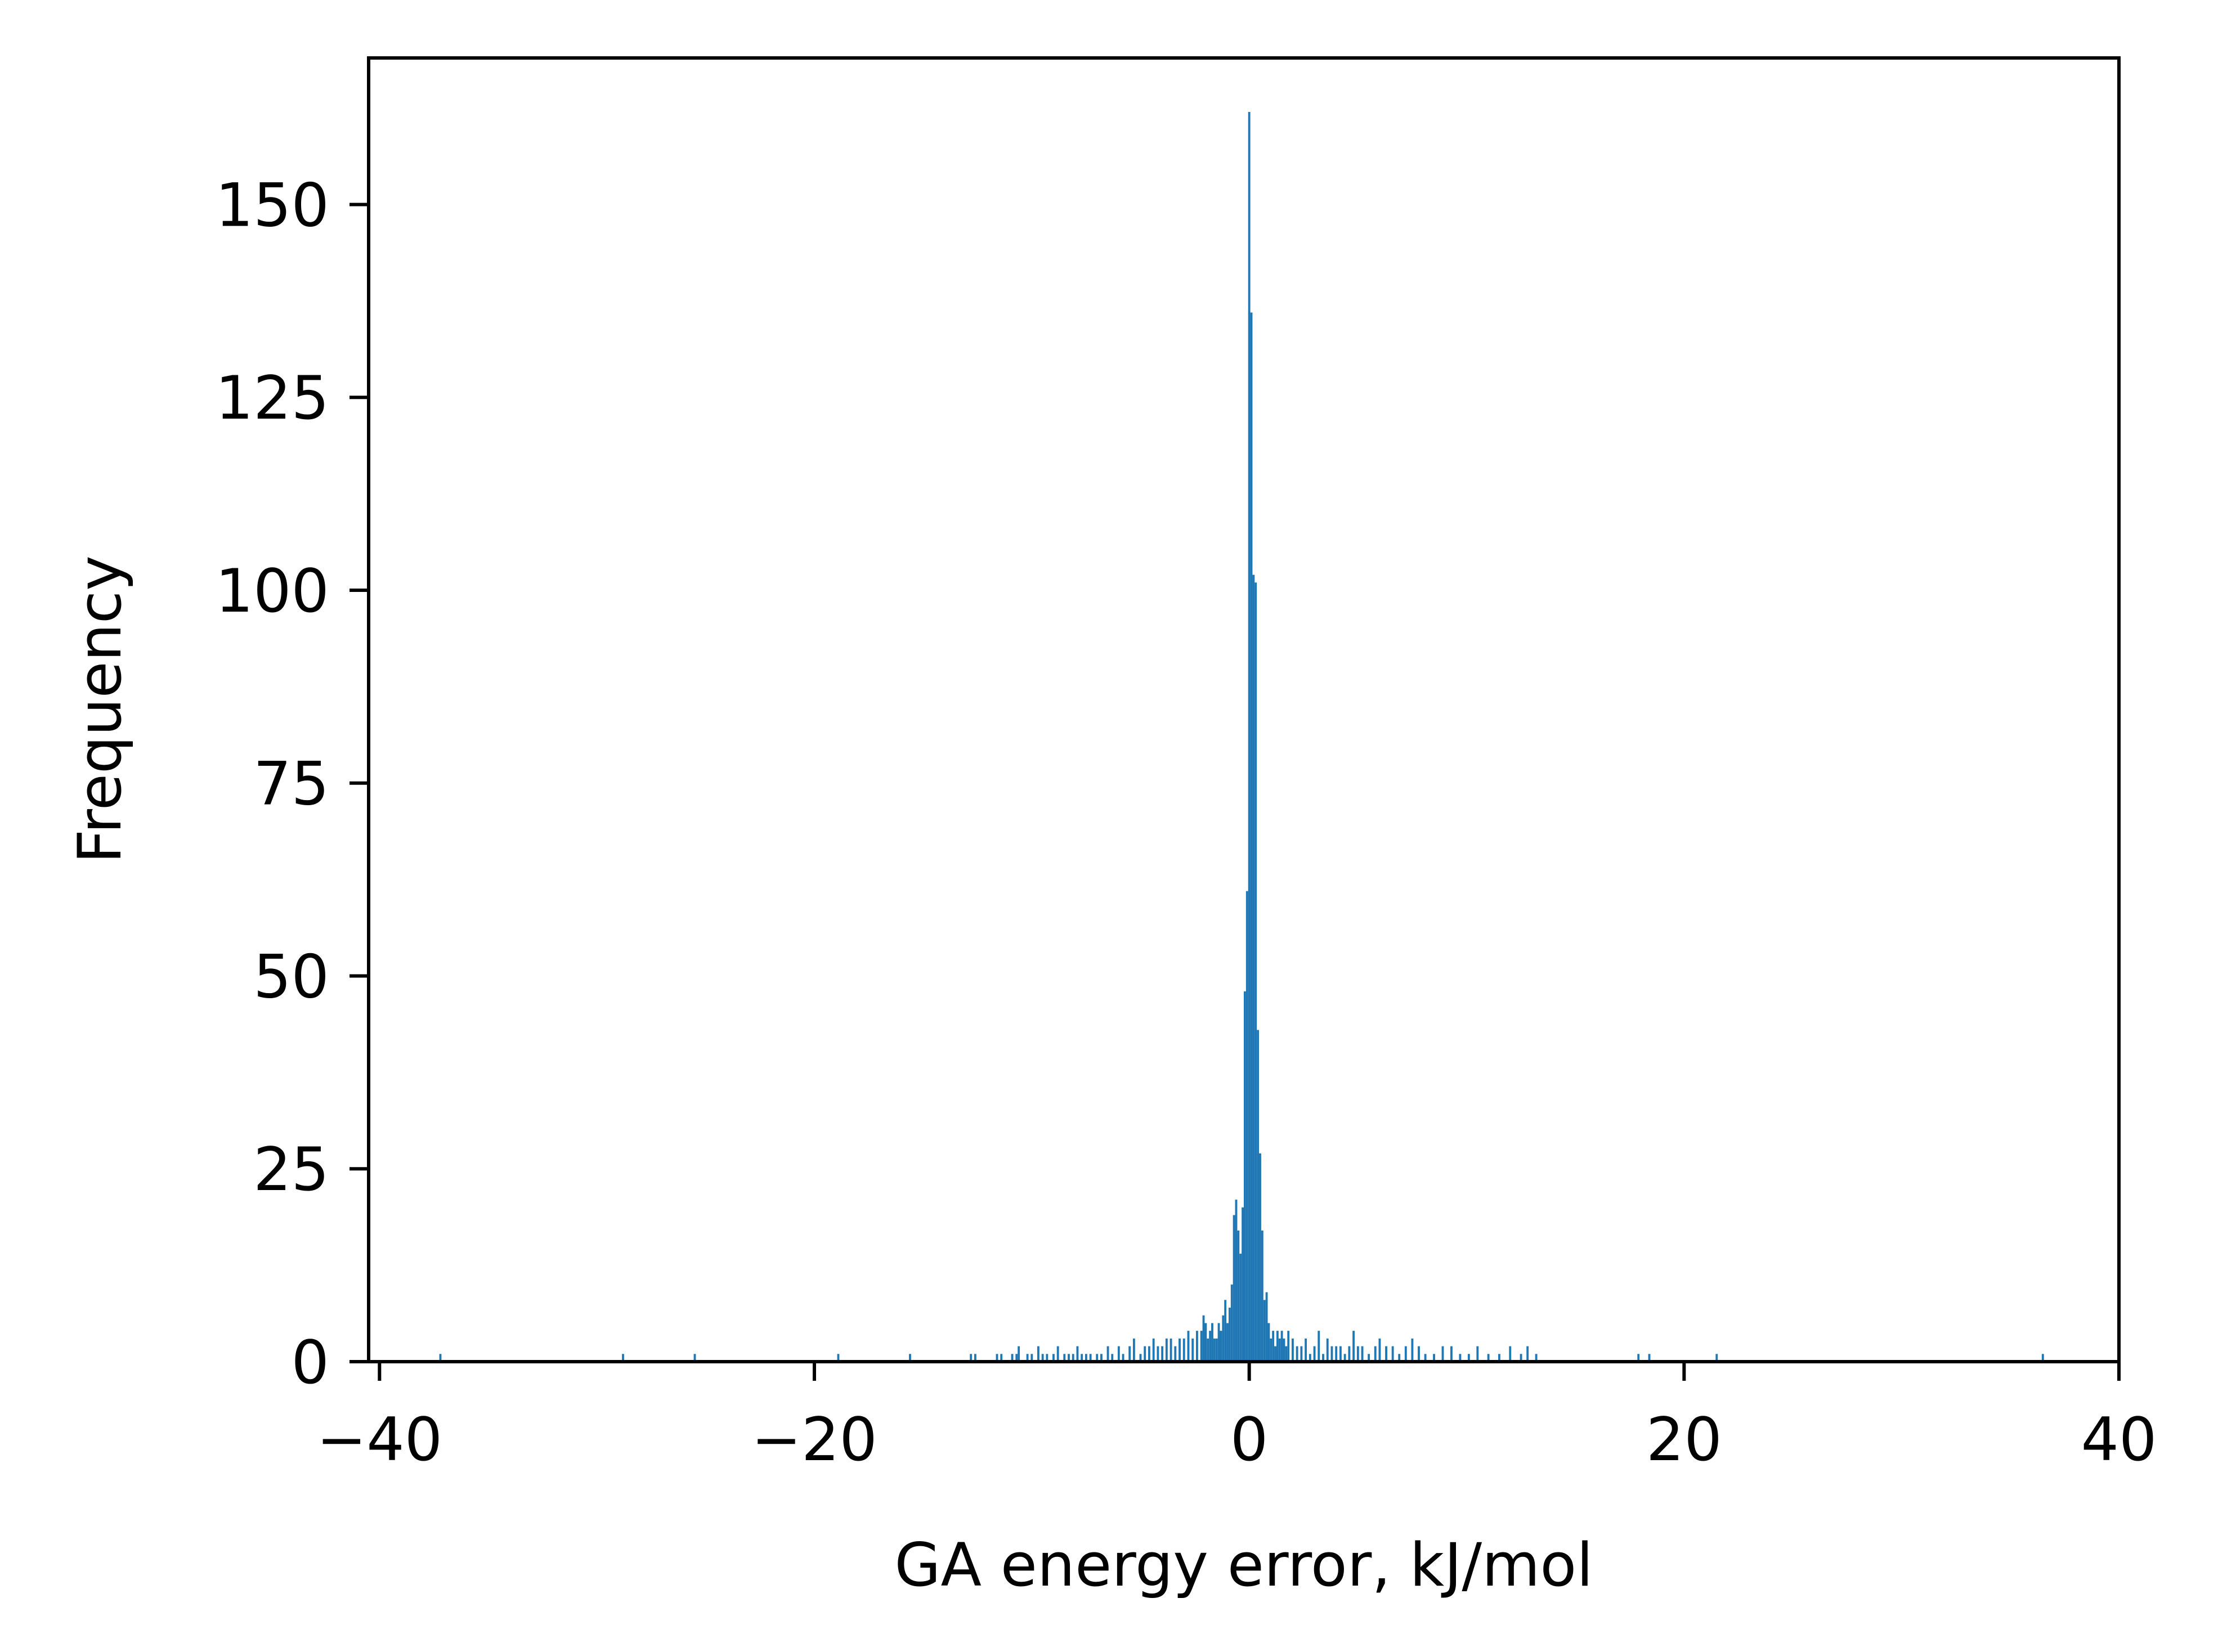 This screenshot has width=2218, height=1652. Describe the element at coordinates (100, 710) in the screenshot. I see `y-axis-label: Frequency` at that location.